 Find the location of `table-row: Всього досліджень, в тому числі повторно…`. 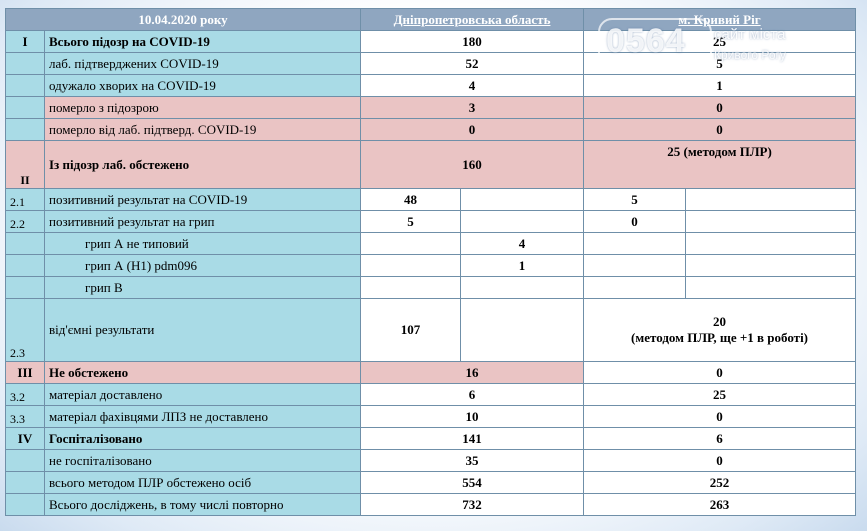

table-row: Всього досліджень, в тому числі повторно… is located at coordinates (431, 504).